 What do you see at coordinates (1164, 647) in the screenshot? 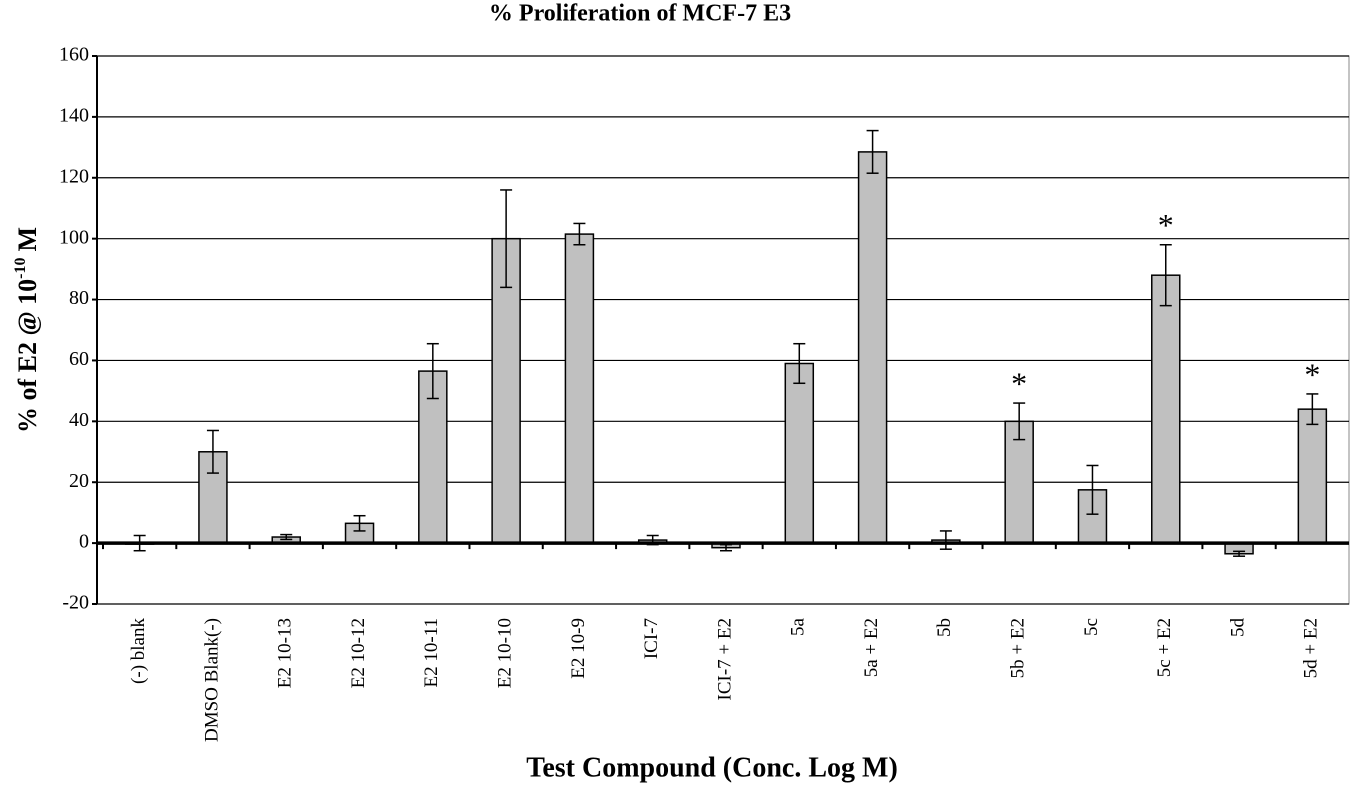
I see `x-tick-label: 5c + E2` at bounding box center [1164, 647].